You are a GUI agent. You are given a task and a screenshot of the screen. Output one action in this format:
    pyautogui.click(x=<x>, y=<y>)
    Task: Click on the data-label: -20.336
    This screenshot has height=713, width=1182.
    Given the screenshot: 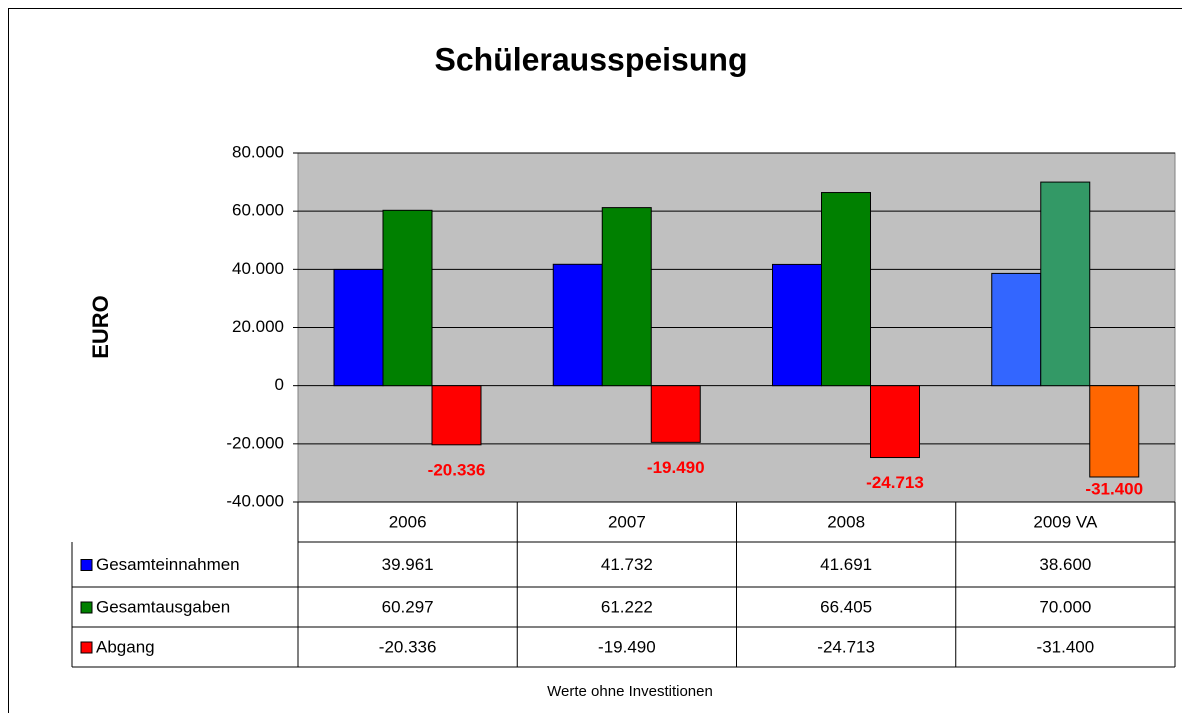 What is the action you would take?
    pyautogui.click(x=457, y=469)
    